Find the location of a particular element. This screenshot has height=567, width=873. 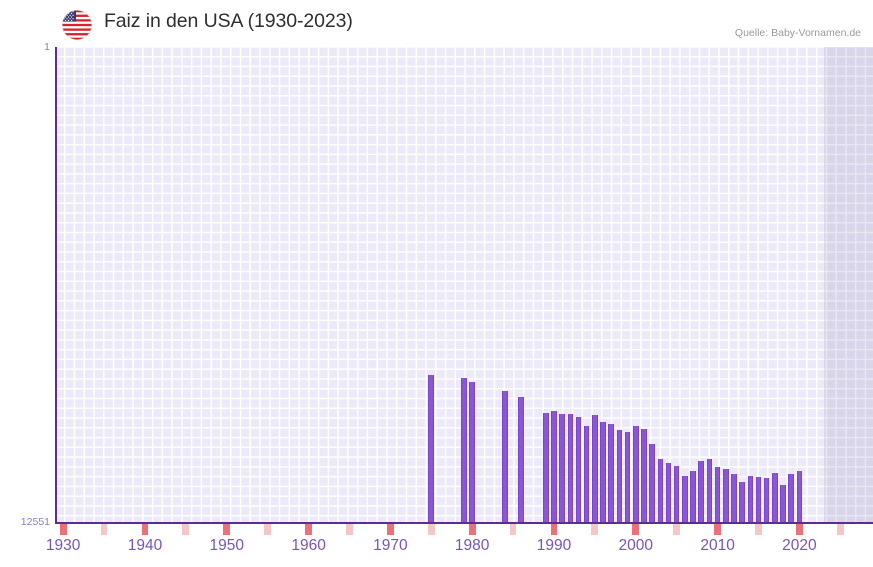

x-tick-label: 1990 is located at coordinates (554, 545).